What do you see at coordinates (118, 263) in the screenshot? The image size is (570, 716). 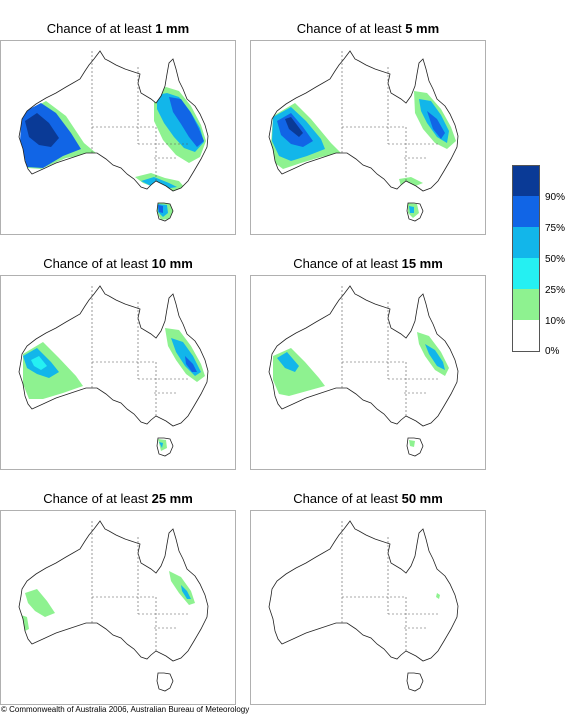 I see `panel-title: Chance of at least 10 mm` at bounding box center [118, 263].